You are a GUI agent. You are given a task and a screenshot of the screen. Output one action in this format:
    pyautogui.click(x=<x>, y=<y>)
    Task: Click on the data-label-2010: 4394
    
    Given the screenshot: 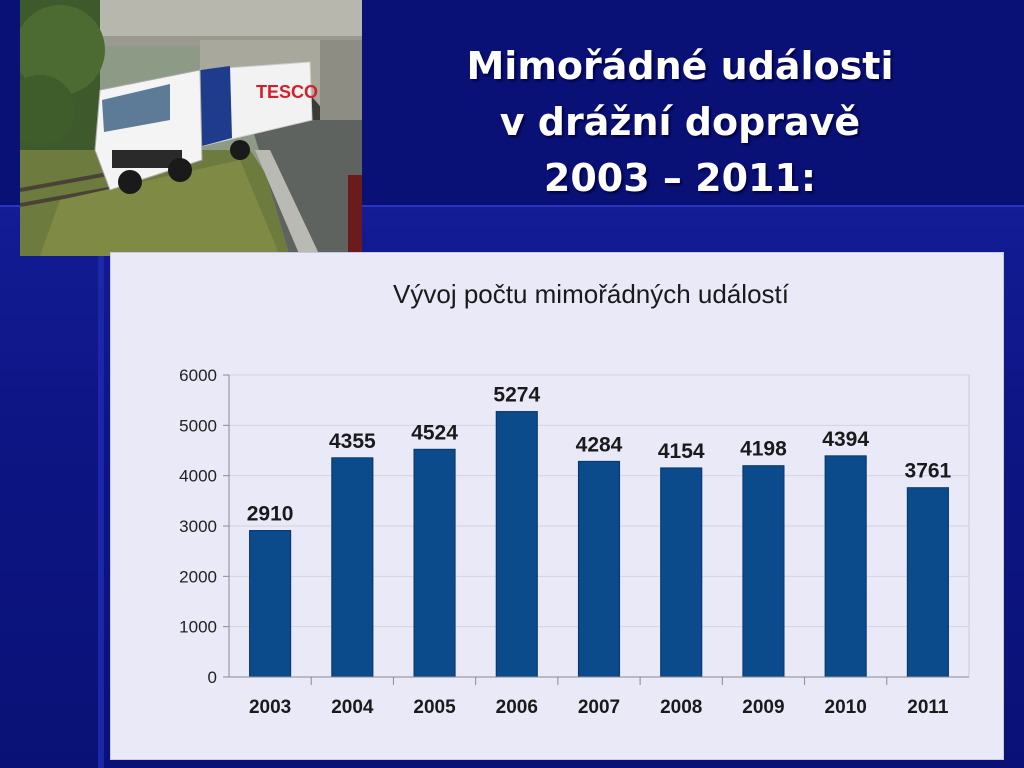 What is the action you would take?
    pyautogui.click(x=845, y=439)
    